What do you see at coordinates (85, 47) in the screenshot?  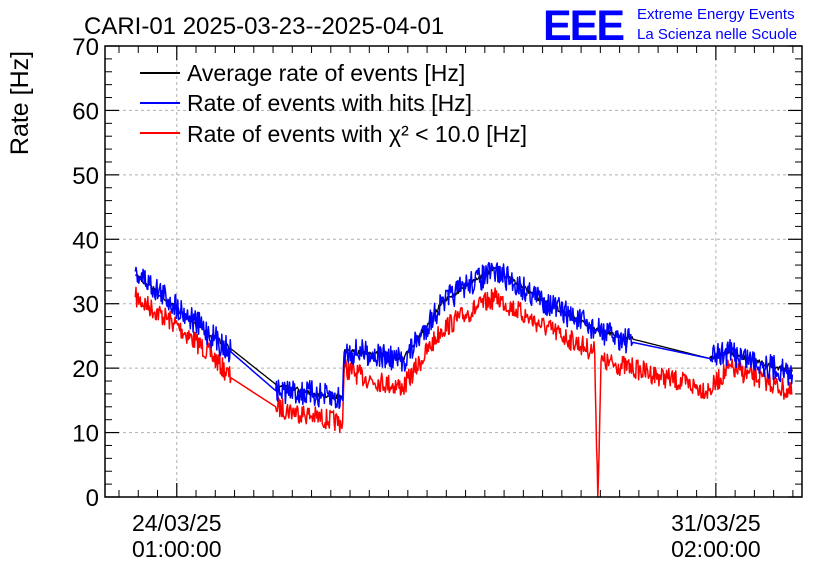 I see `y-tick-label: 70` at bounding box center [85, 47].